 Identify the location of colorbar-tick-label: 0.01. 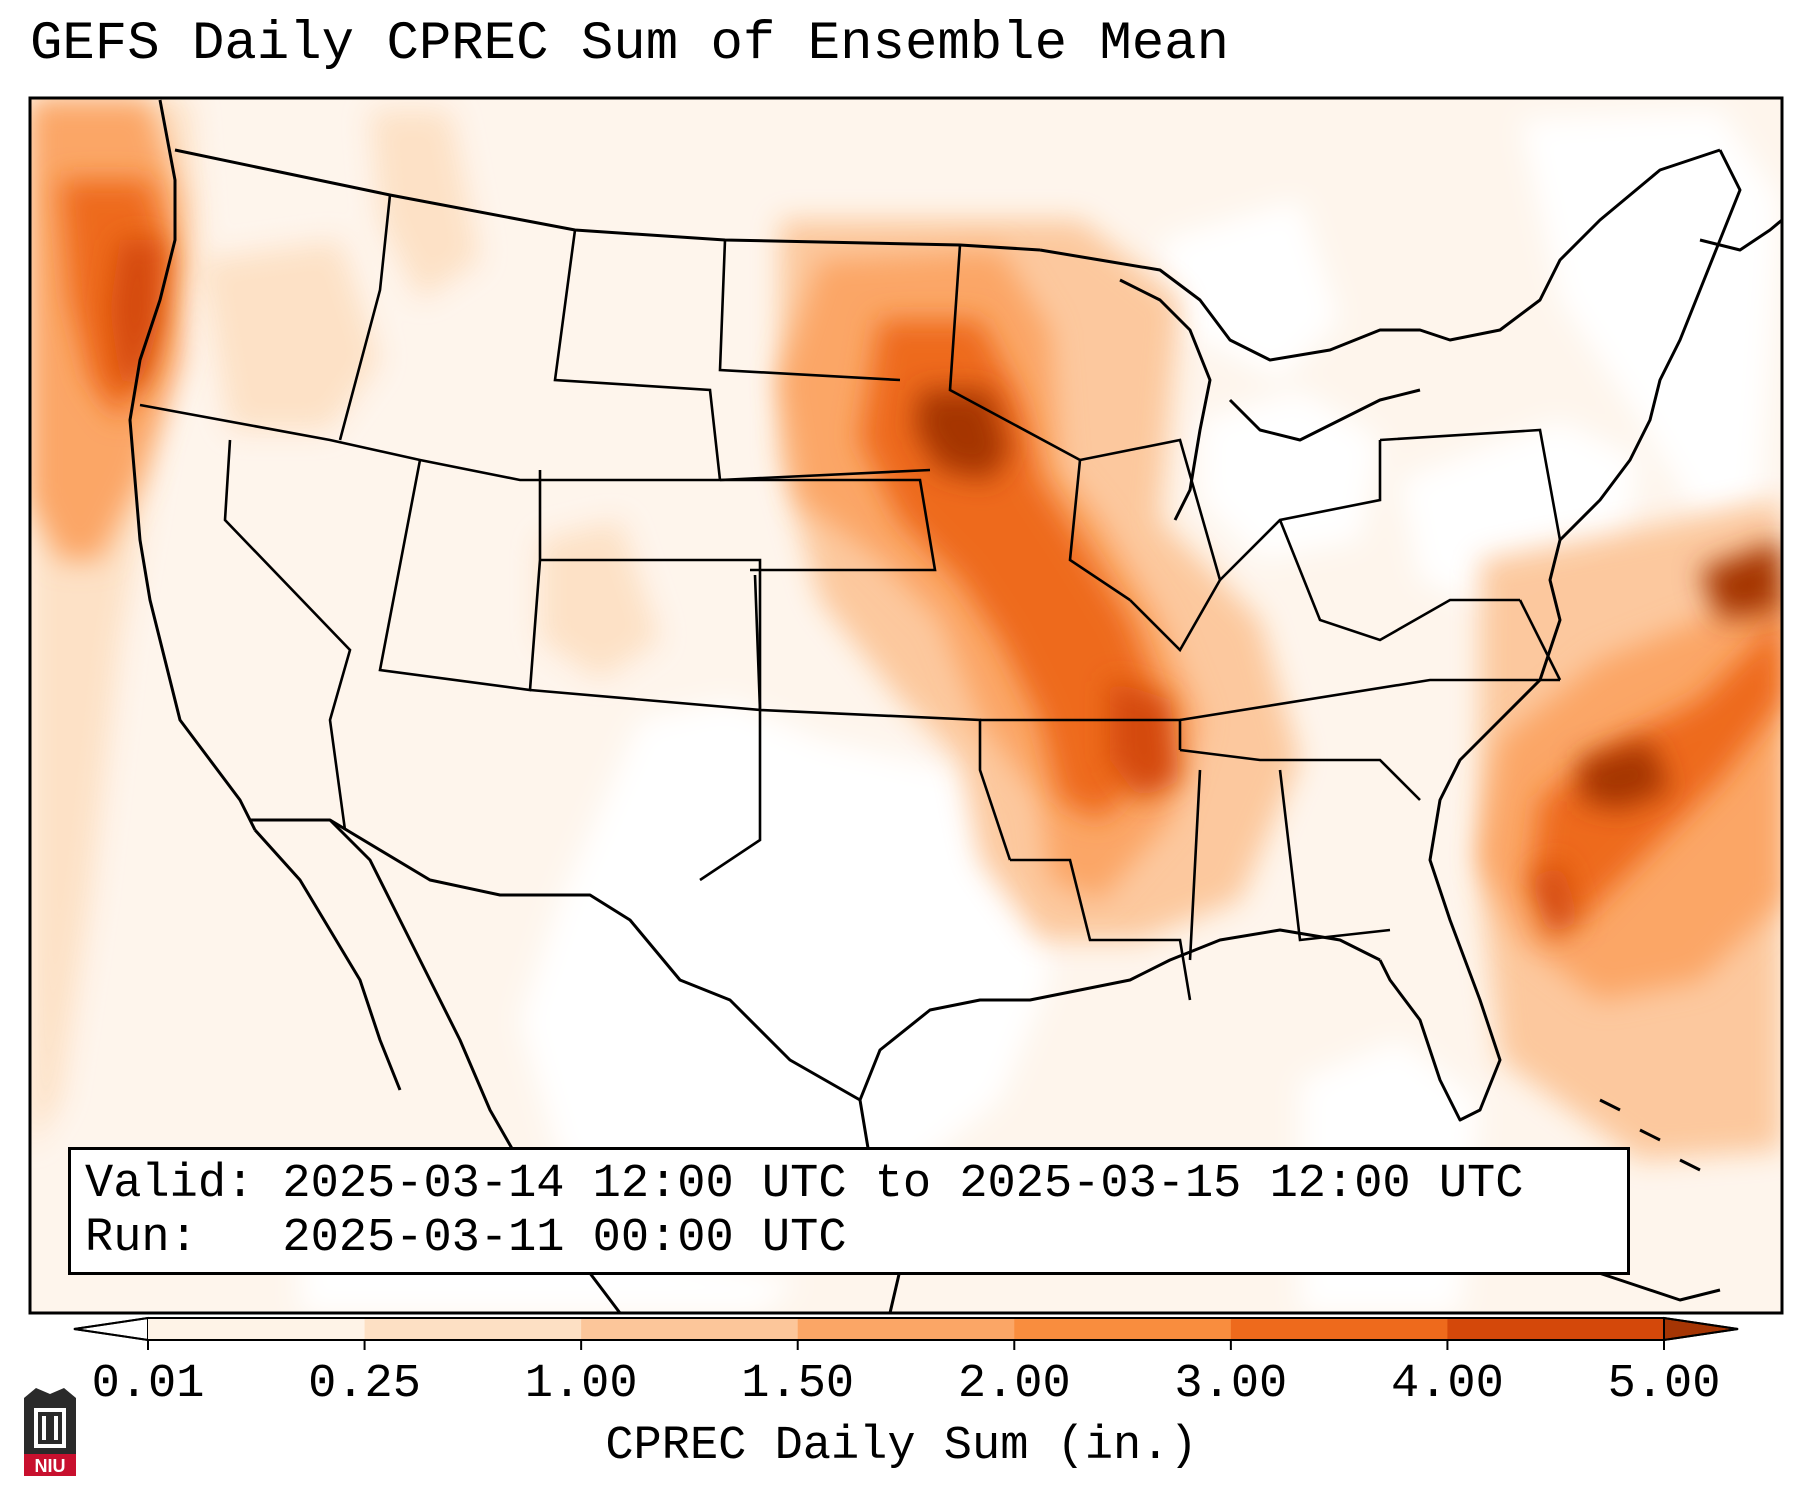
(148, 1384).